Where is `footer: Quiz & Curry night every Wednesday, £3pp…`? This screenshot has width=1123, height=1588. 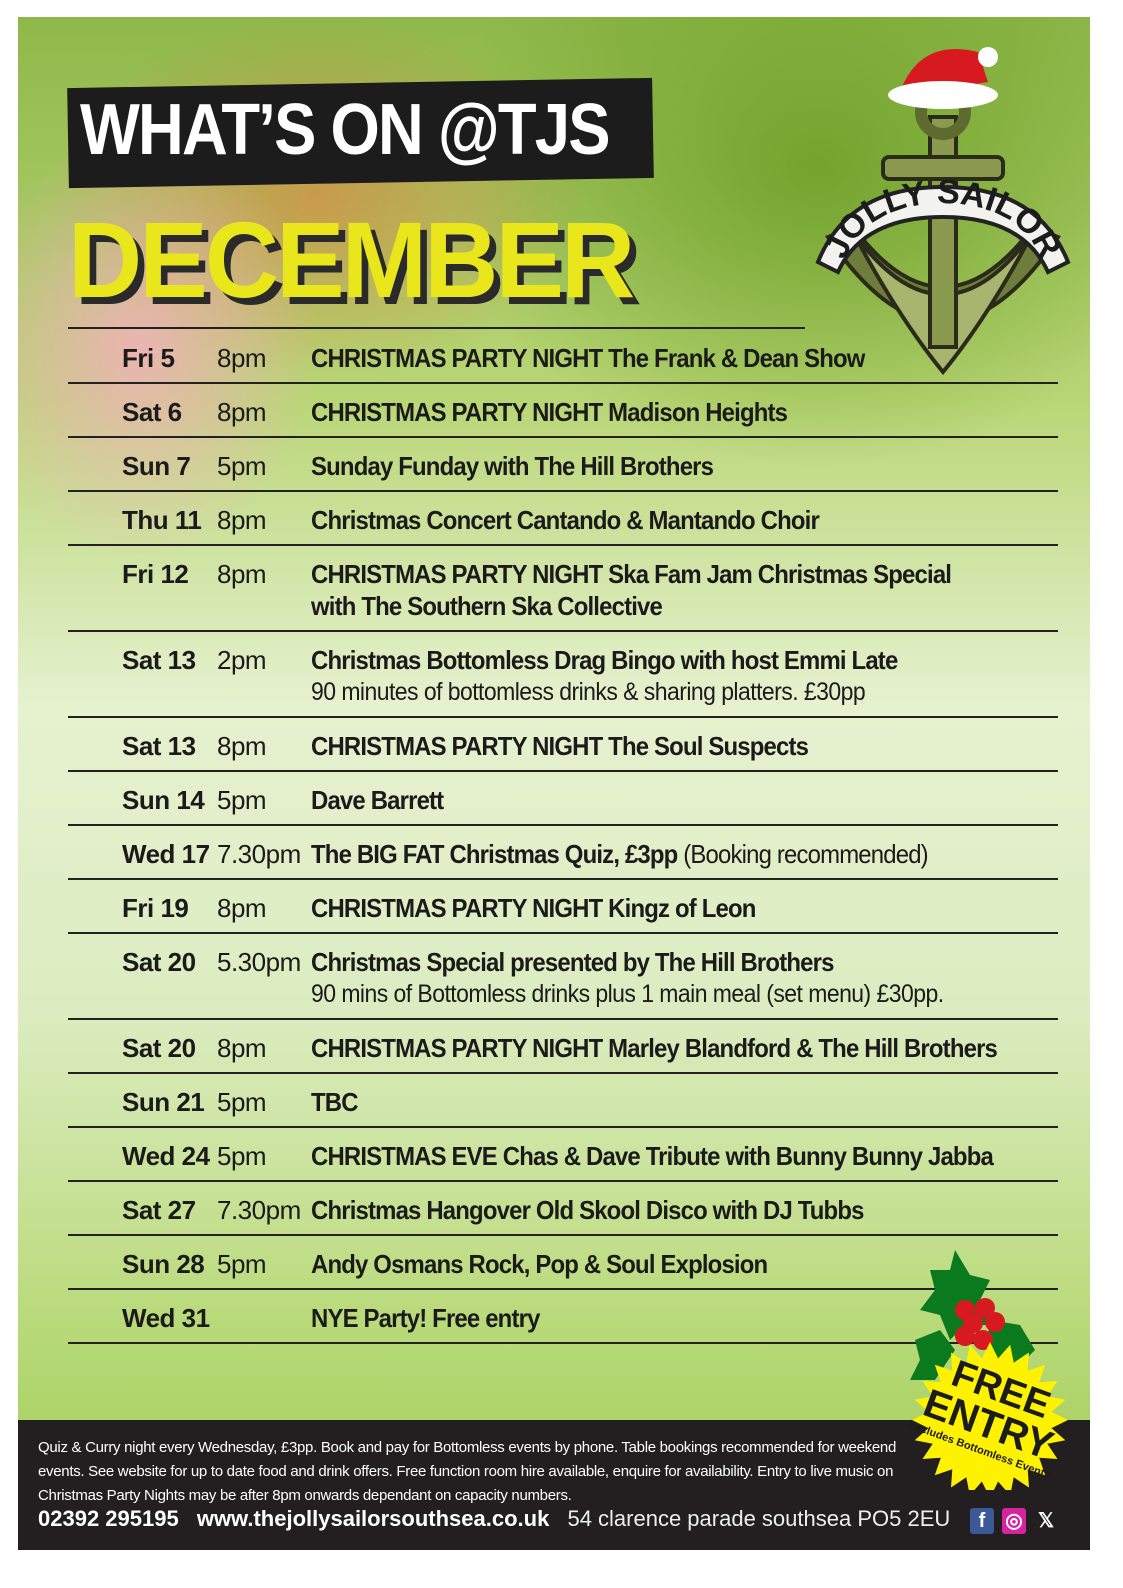
footer: Quiz & Curry night every Wednesday, £3pp… is located at coordinates (554, 1485).